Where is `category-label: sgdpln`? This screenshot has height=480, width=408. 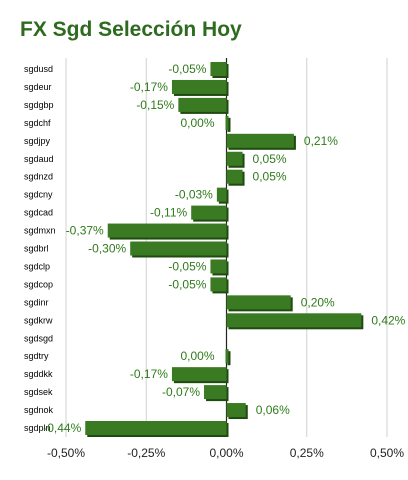
category-label: sgdpln is located at coordinates (37, 428).